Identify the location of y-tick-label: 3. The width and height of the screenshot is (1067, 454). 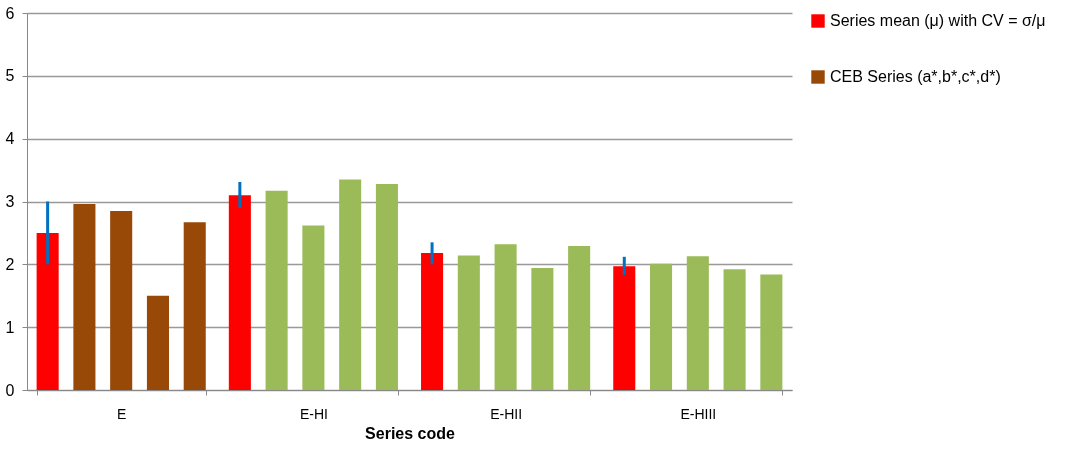
(10, 201).